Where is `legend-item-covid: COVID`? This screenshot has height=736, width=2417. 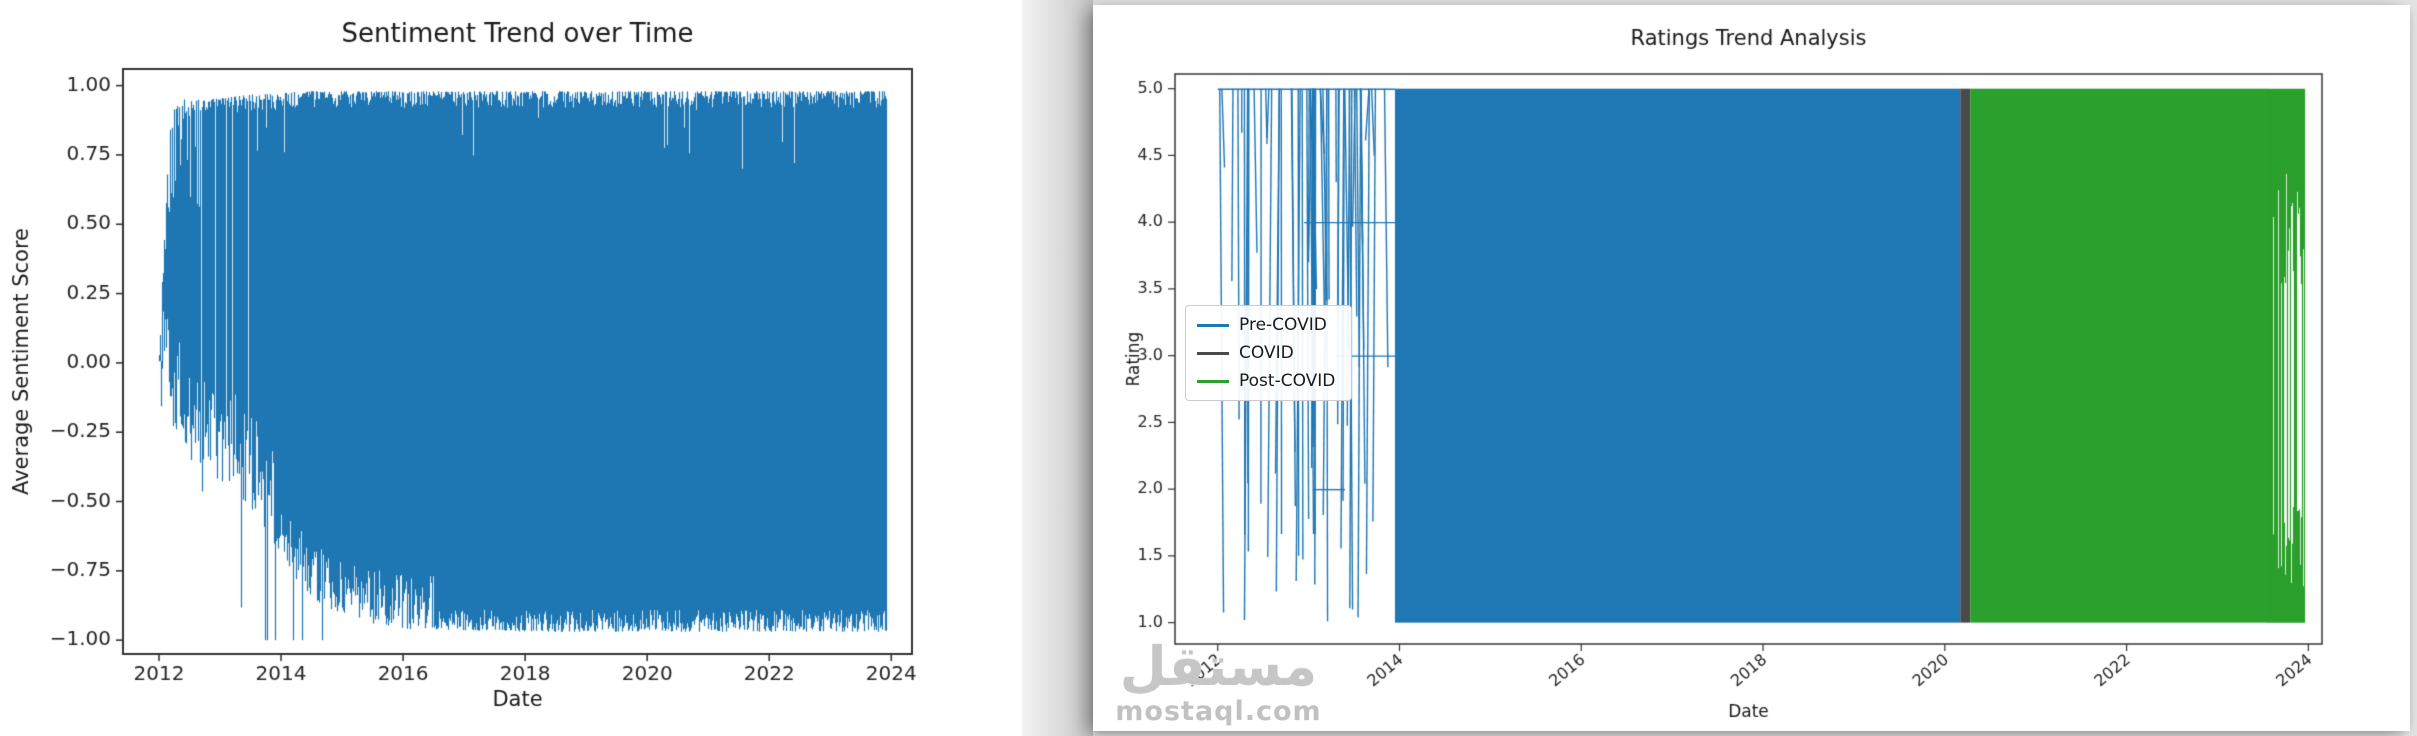 legend-item-covid: COVID is located at coordinates (1266, 353).